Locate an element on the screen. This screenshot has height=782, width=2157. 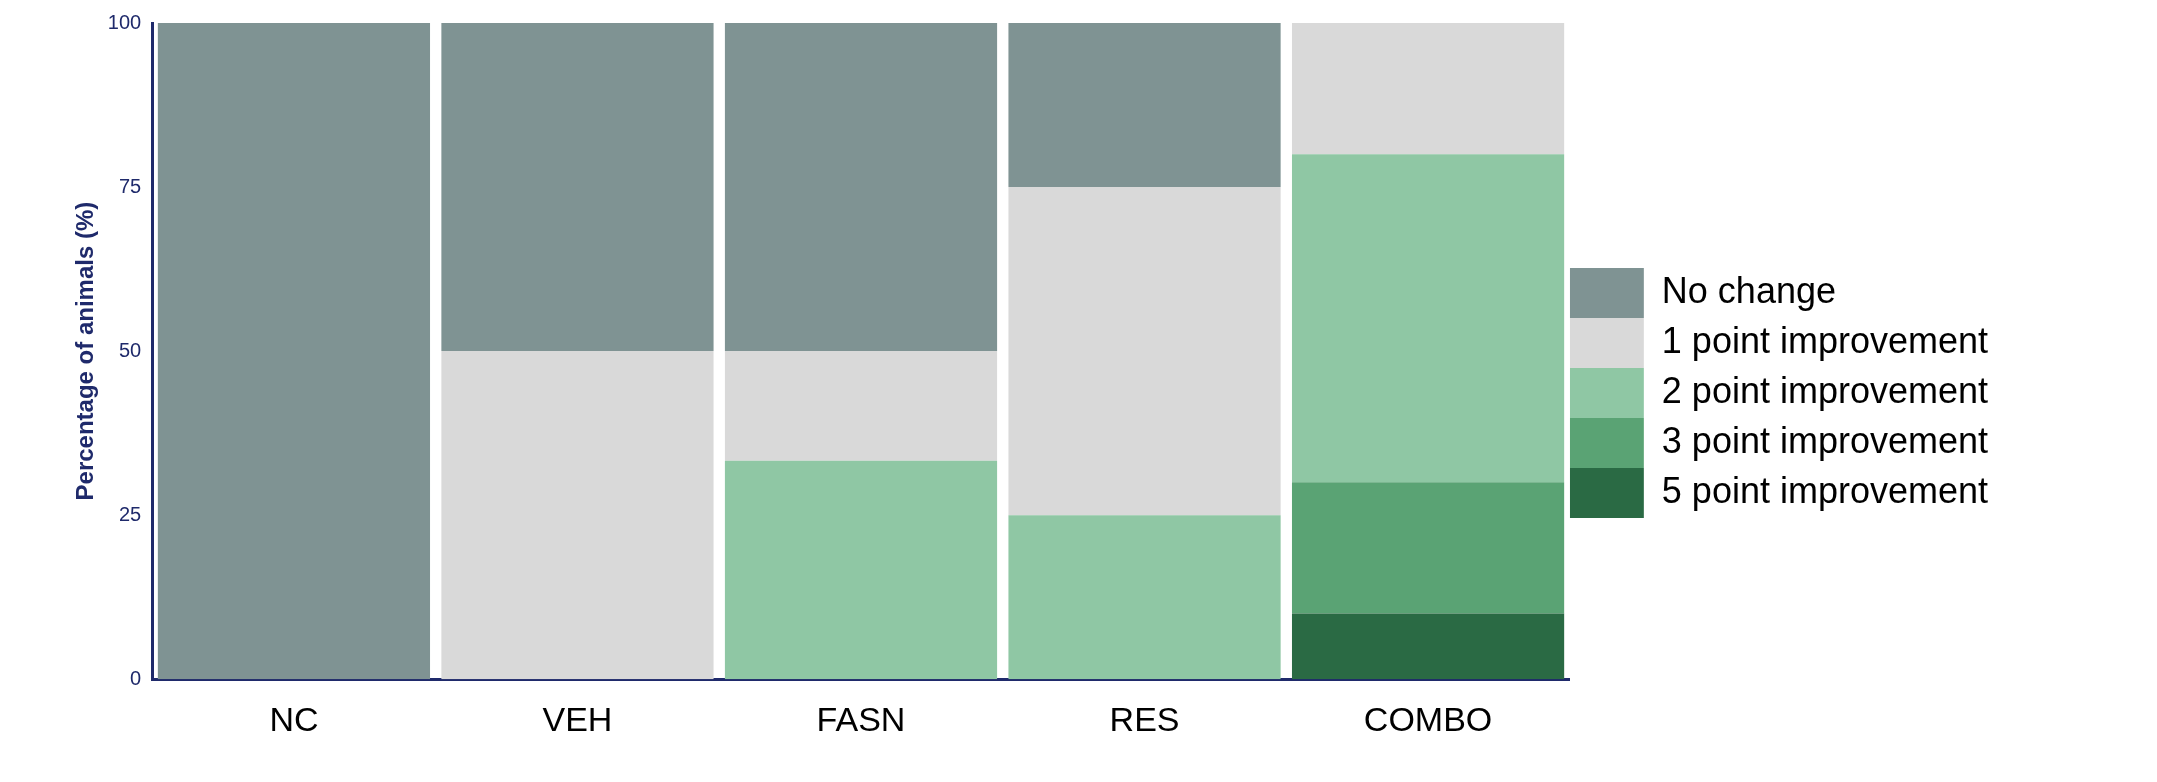
x-tick-label: RES is located at coordinates (1144, 718).